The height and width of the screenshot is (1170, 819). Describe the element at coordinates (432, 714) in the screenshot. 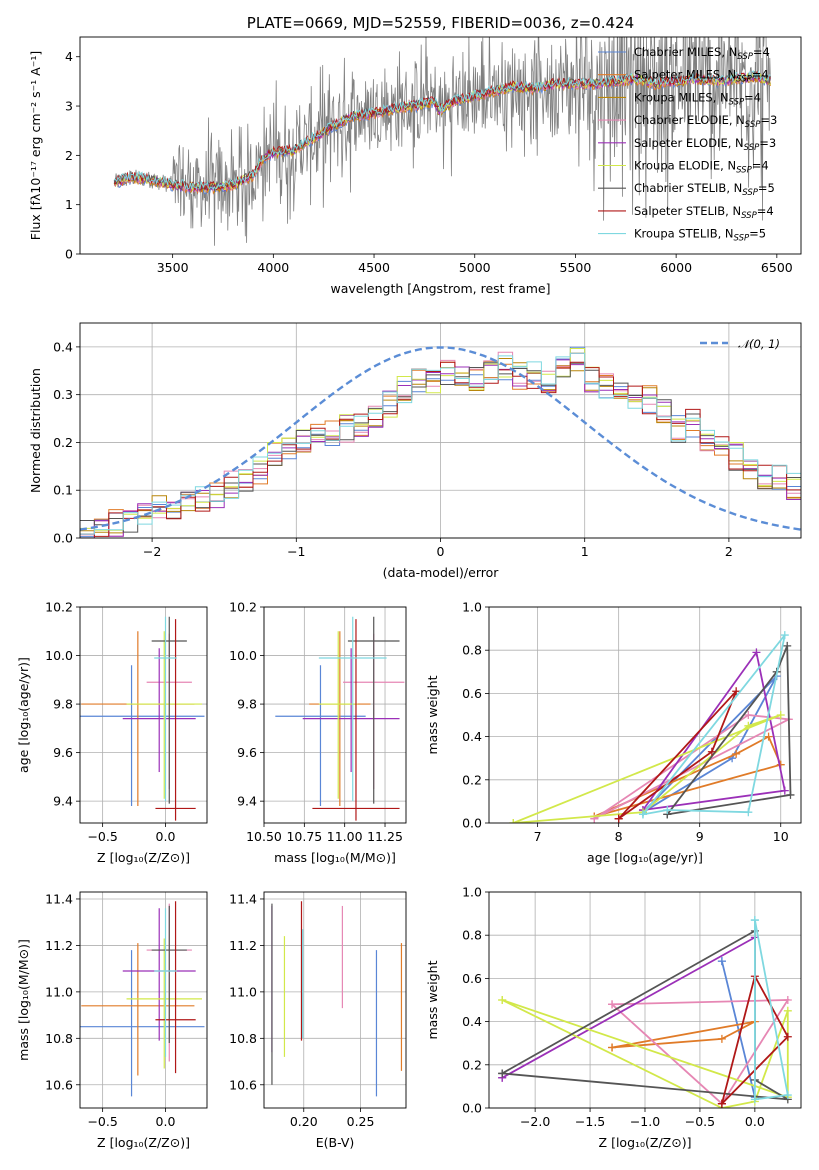

I see `y-axis-label: mass weight` at that location.